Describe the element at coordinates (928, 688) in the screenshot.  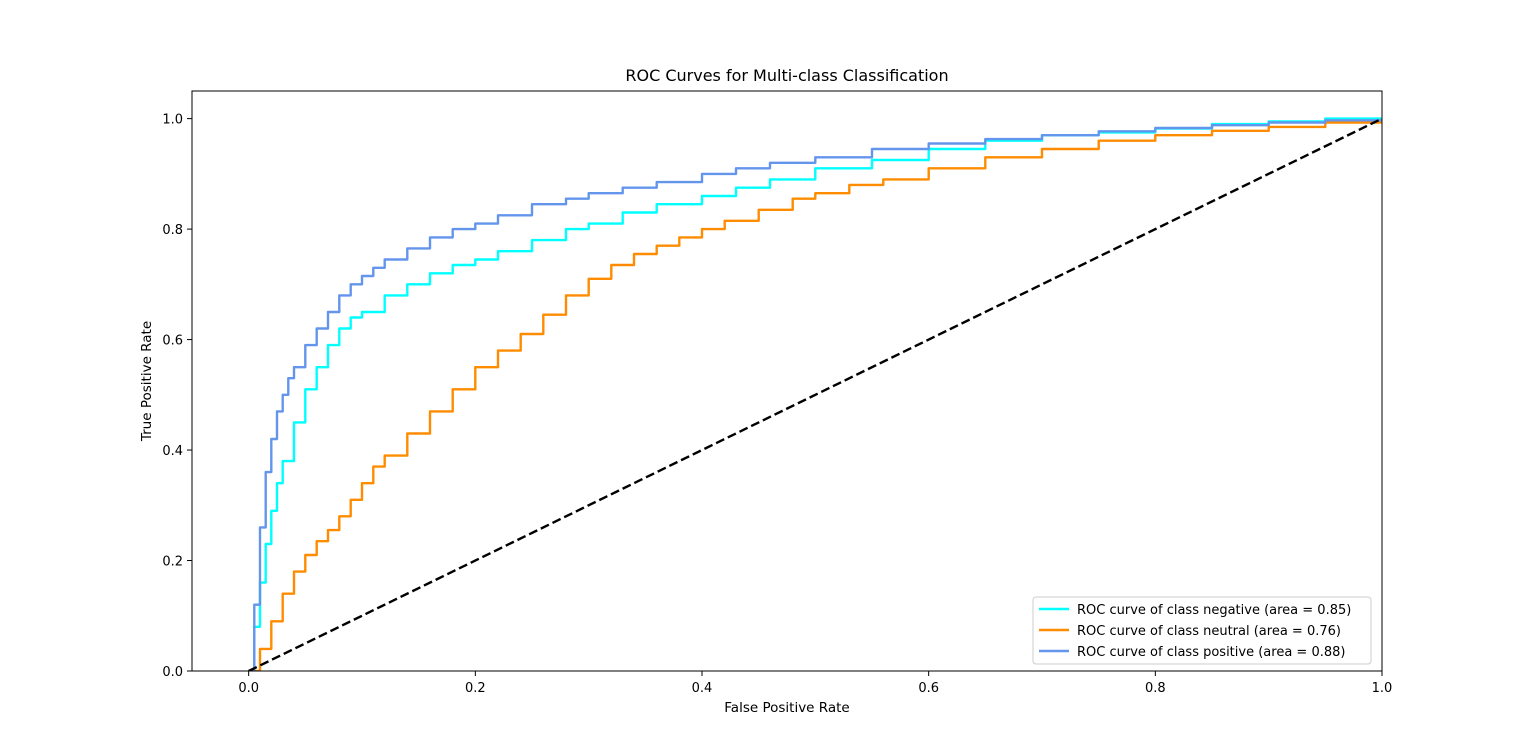
I see `x-tick-label: 0.6` at that location.